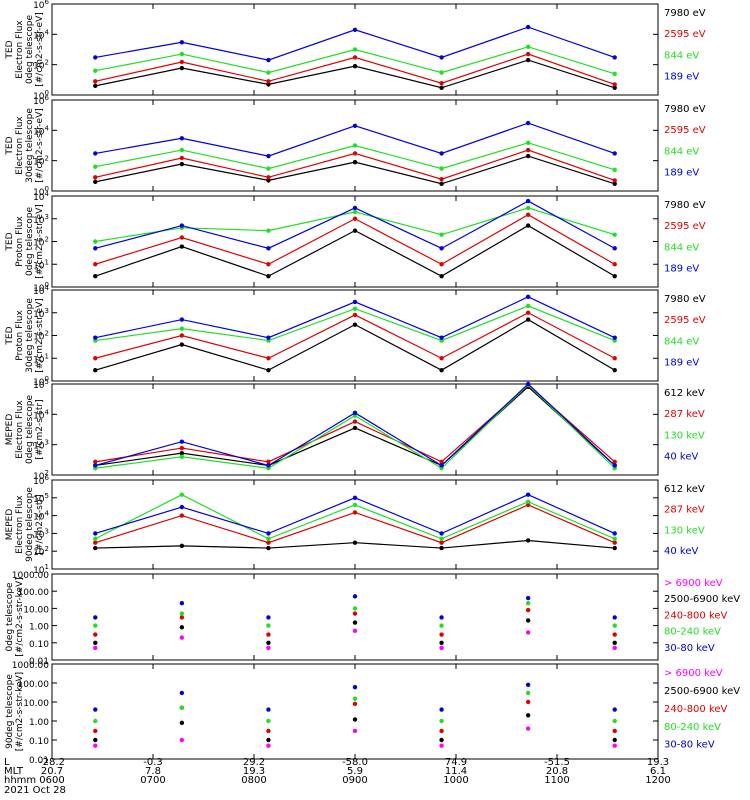 The width and height of the screenshot is (750, 800). What do you see at coordinates (15, 616) in the screenshot?
I see `y-axis-label: 0deg telescope[#/cm2-s-str-keV]` at bounding box center [15, 616].